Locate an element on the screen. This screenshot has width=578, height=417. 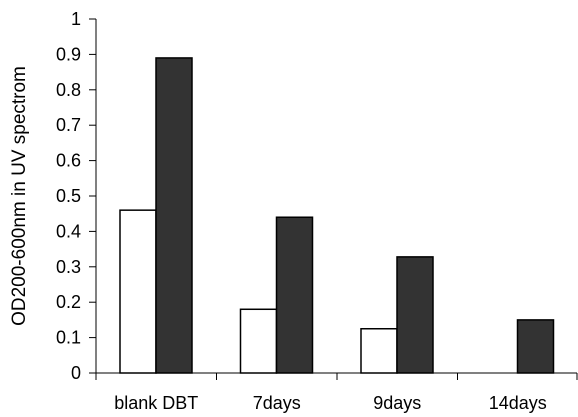
x-tick-label: 9days is located at coordinates (397, 403).